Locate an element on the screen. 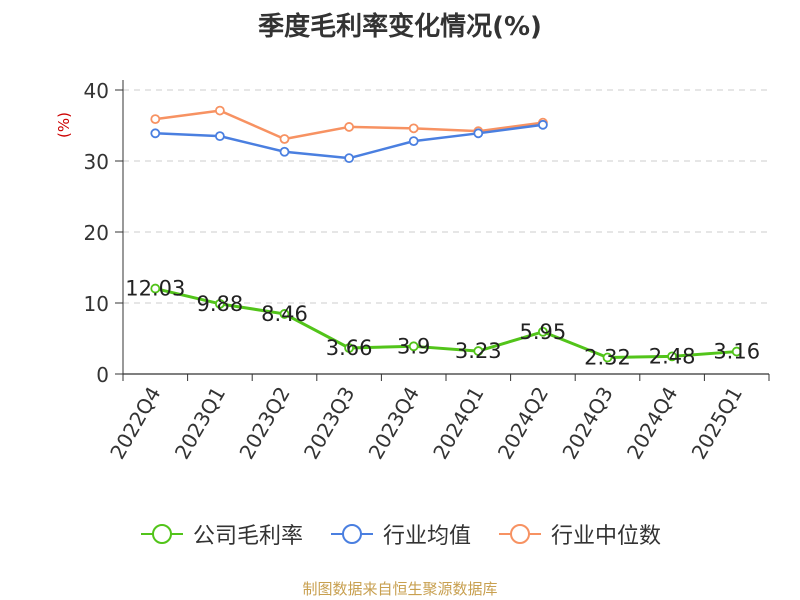  x-tick-label: 2023Q2 is located at coordinates (264, 423).